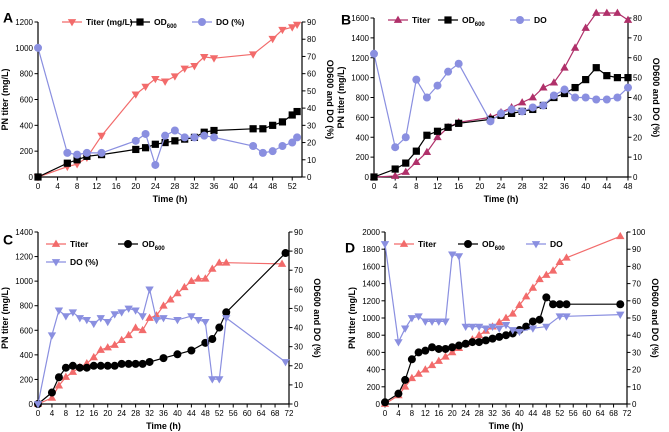 The height and width of the screenshot is (432, 669). I want to click on chart-d2-xtick-label-4: 16, so click(93, 413).